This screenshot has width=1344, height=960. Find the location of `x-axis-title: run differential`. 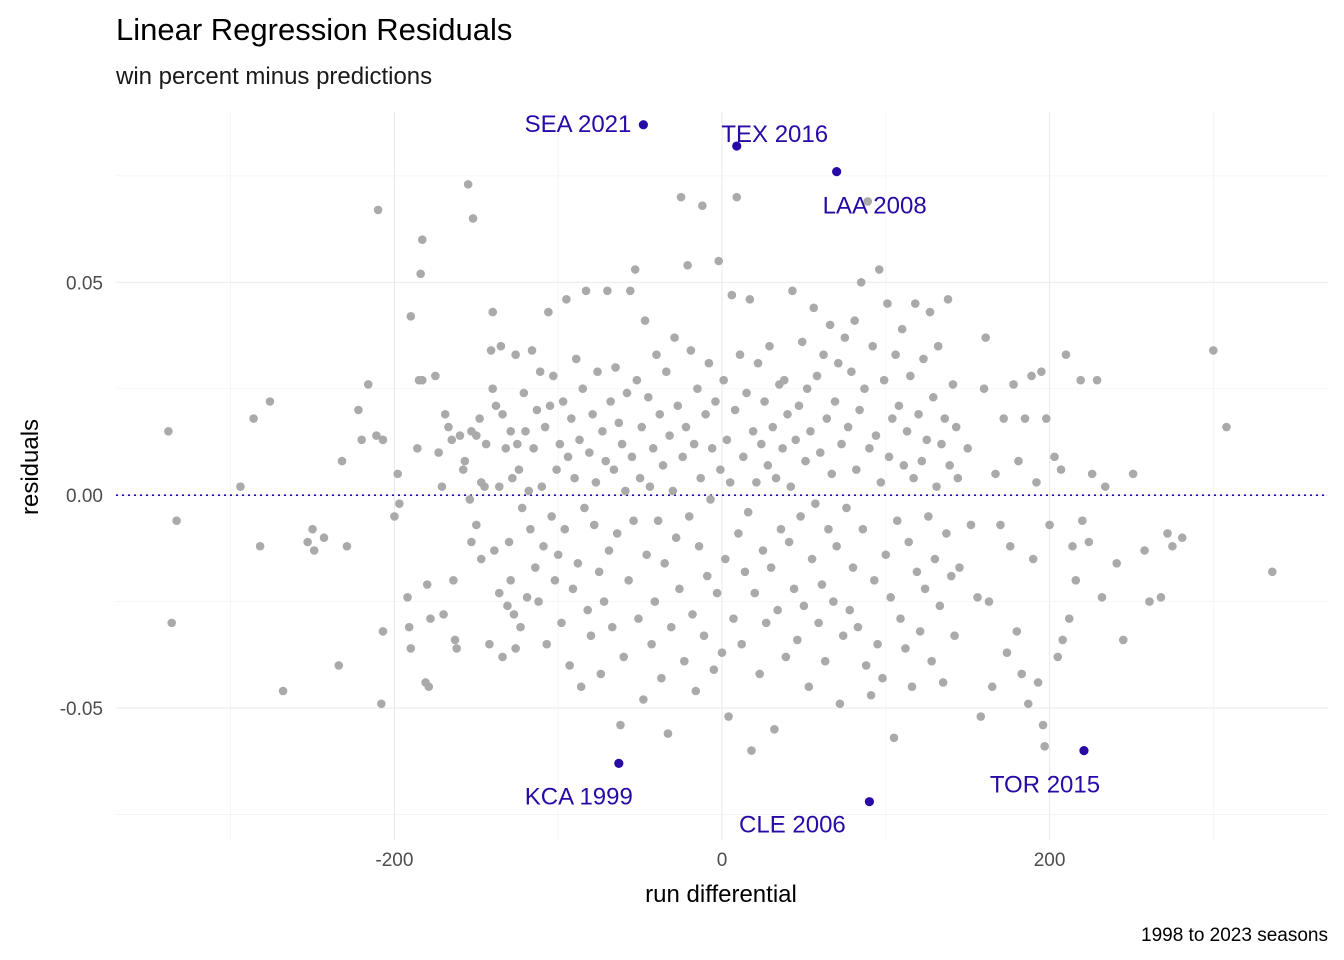

x-axis-title: run differential is located at coordinates (721, 894).